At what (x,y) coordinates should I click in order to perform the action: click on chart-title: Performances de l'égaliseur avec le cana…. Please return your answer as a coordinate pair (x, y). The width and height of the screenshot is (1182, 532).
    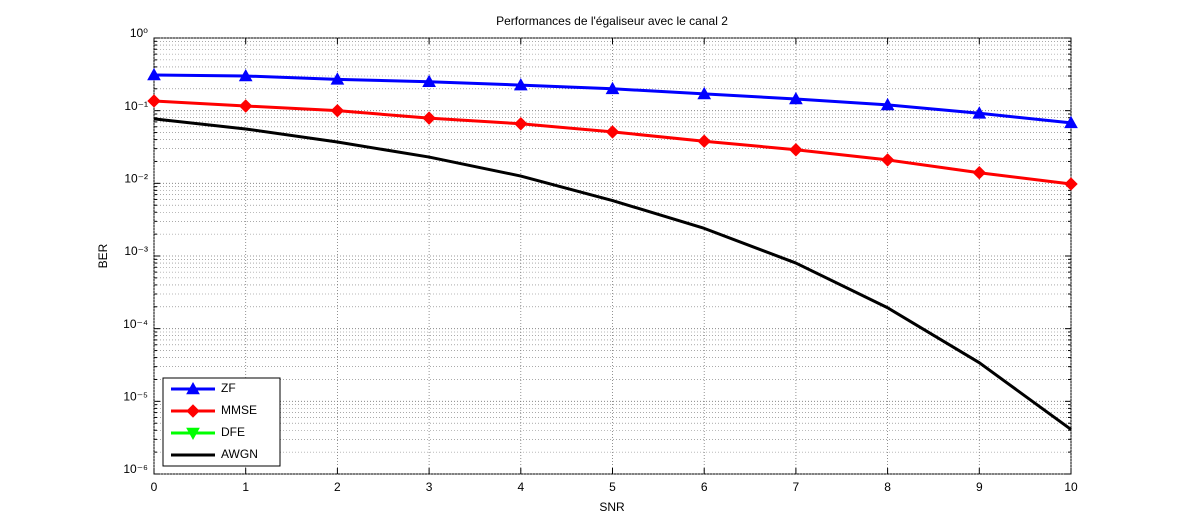
    Looking at the image, I should click on (612, 21).